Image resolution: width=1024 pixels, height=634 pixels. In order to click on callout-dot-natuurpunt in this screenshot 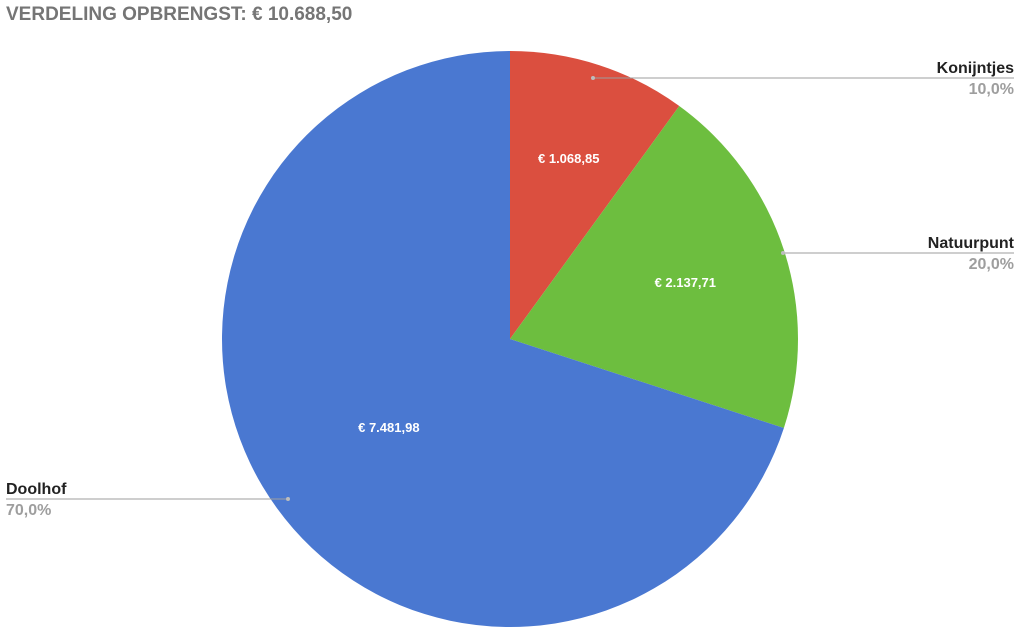, I will do `click(783, 253)`.